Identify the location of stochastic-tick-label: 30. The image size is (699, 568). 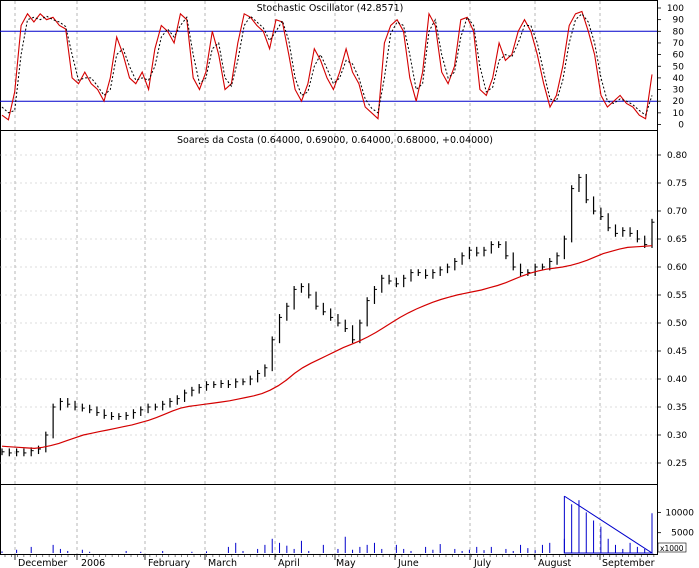
(679, 91).